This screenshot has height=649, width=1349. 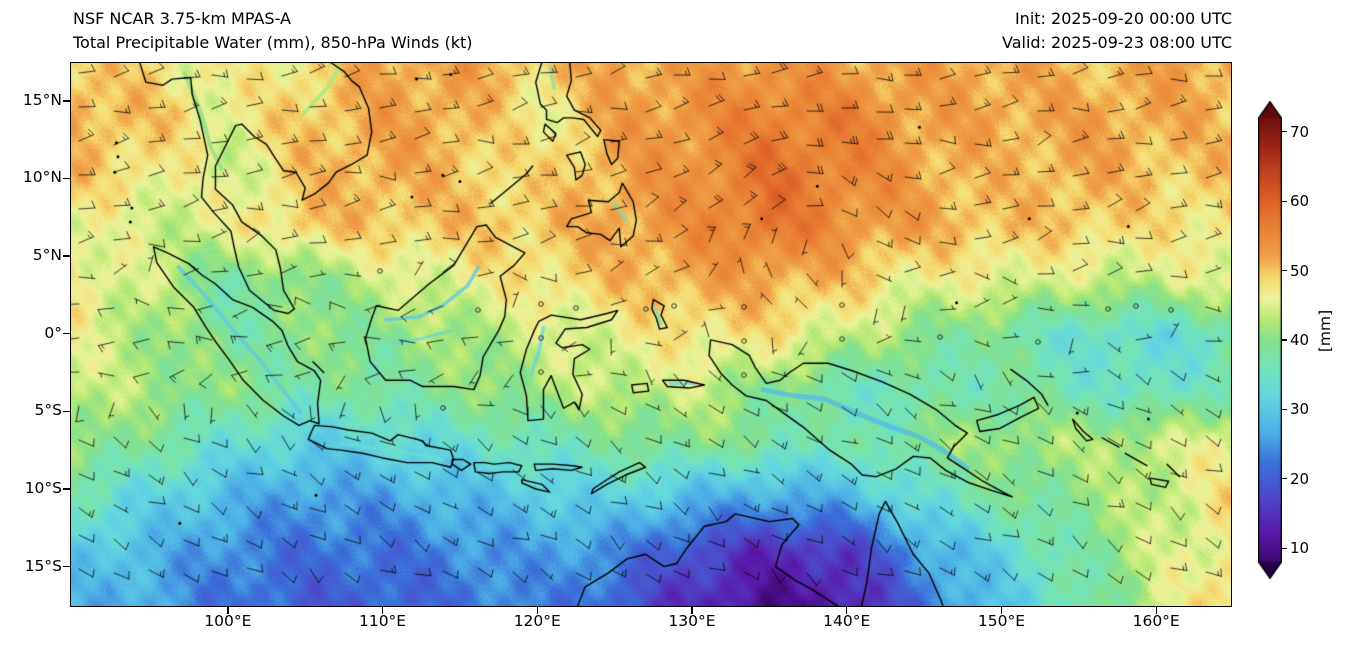 I want to click on model-title: NSF NCAR 3.75-km MPAS-A, so click(x=182, y=18).